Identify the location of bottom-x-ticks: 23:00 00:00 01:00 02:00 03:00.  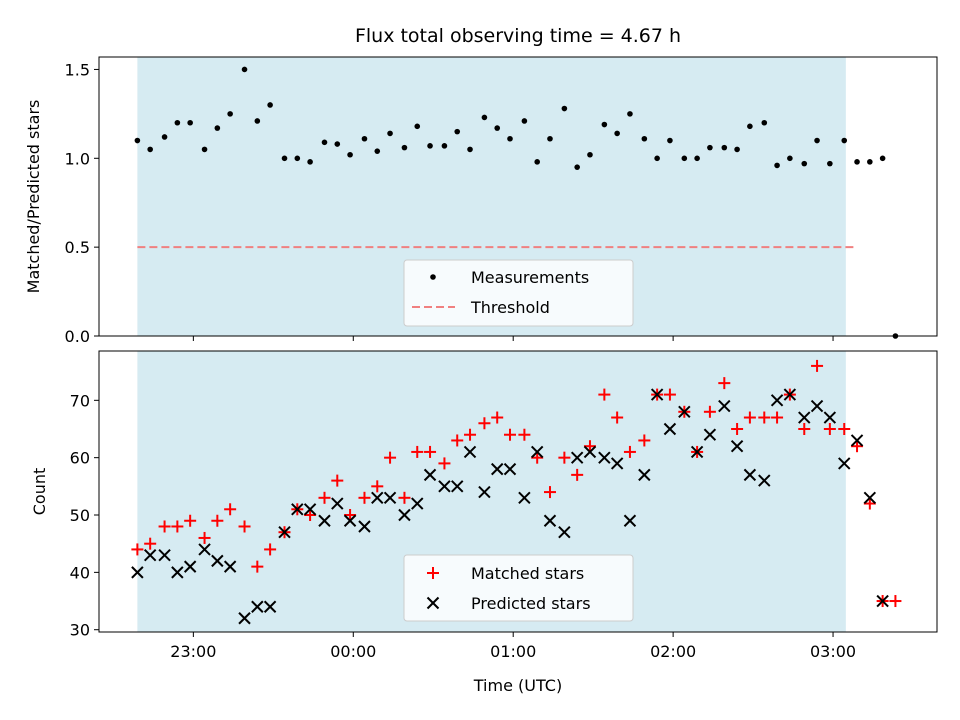
(513, 646).